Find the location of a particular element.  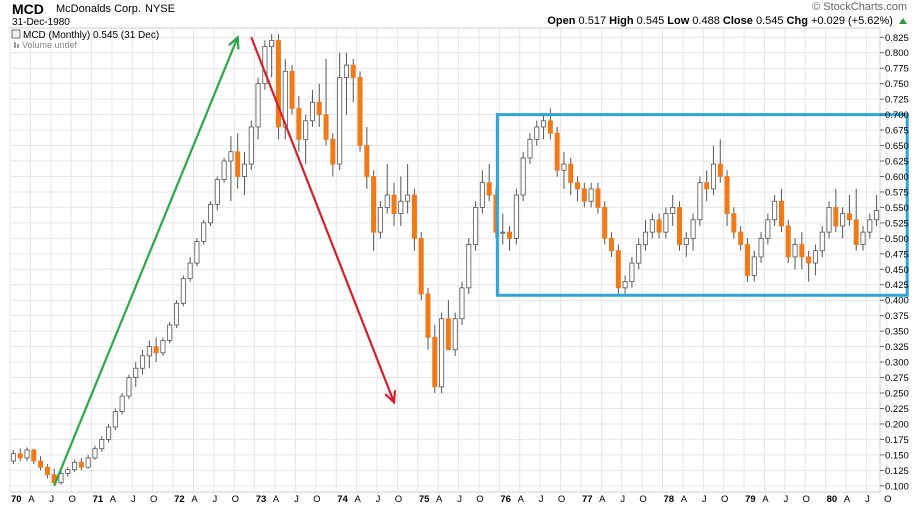

x-tick-label: 74 is located at coordinates (342, 499).